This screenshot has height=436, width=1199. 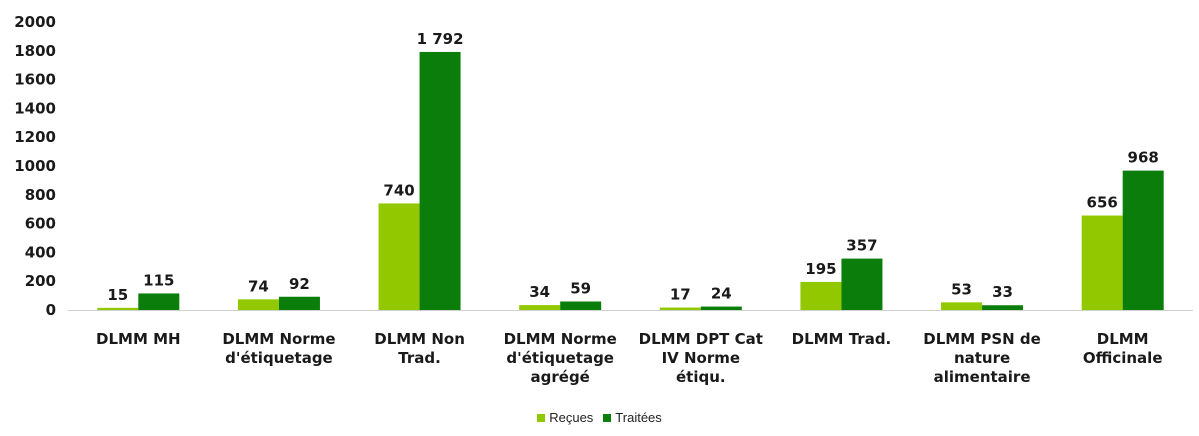 I want to click on x-category-label: DLMM DPT Cat IV Norme étiqu., so click(x=701, y=358).